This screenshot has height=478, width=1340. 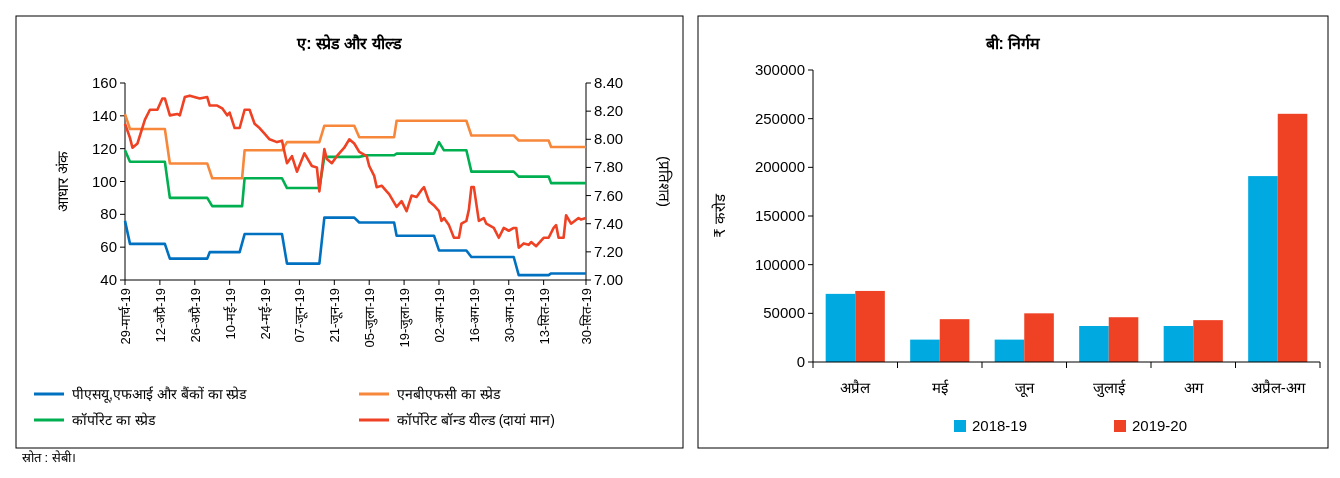 What do you see at coordinates (104, 115) in the screenshot?
I see `y-tick-label: 140` at bounding box center [104, 115].